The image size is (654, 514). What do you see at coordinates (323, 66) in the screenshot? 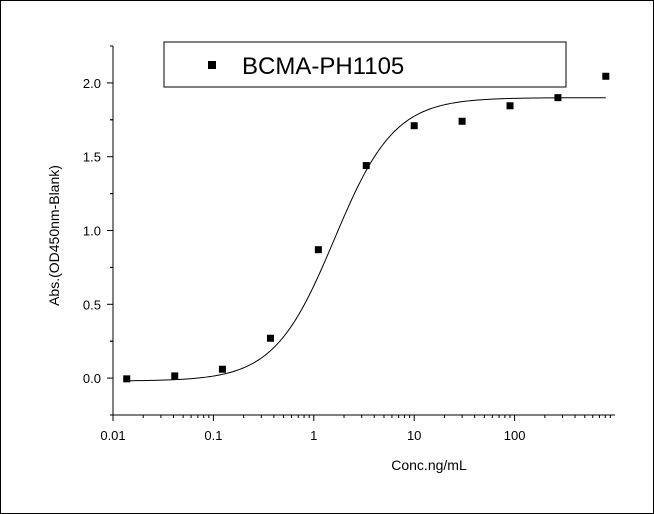
I see `legend-label: BCMA-PH1105` at bounding box center [323, 66].